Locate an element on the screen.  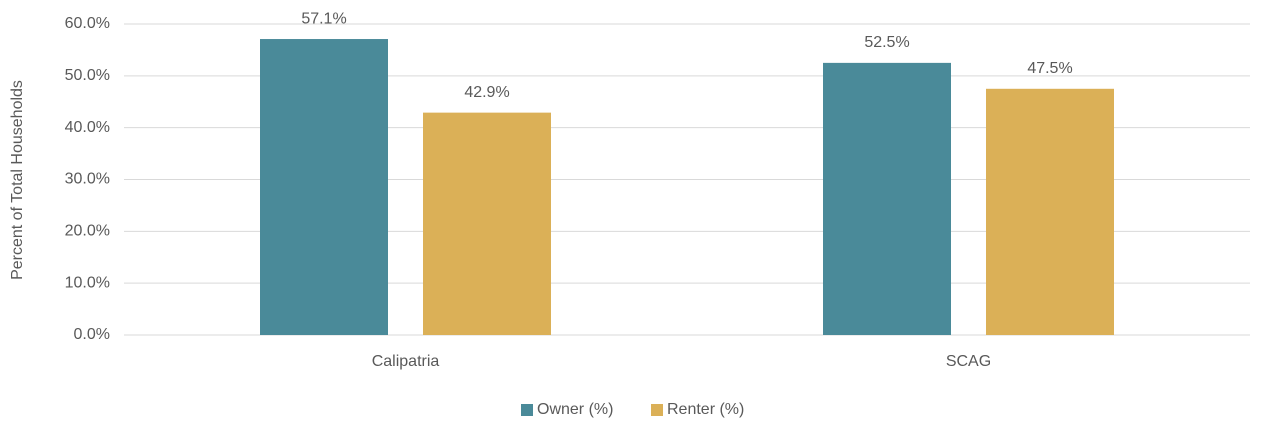
y-axis-title: Percent of Total Households is located at coordinates (17, 180).